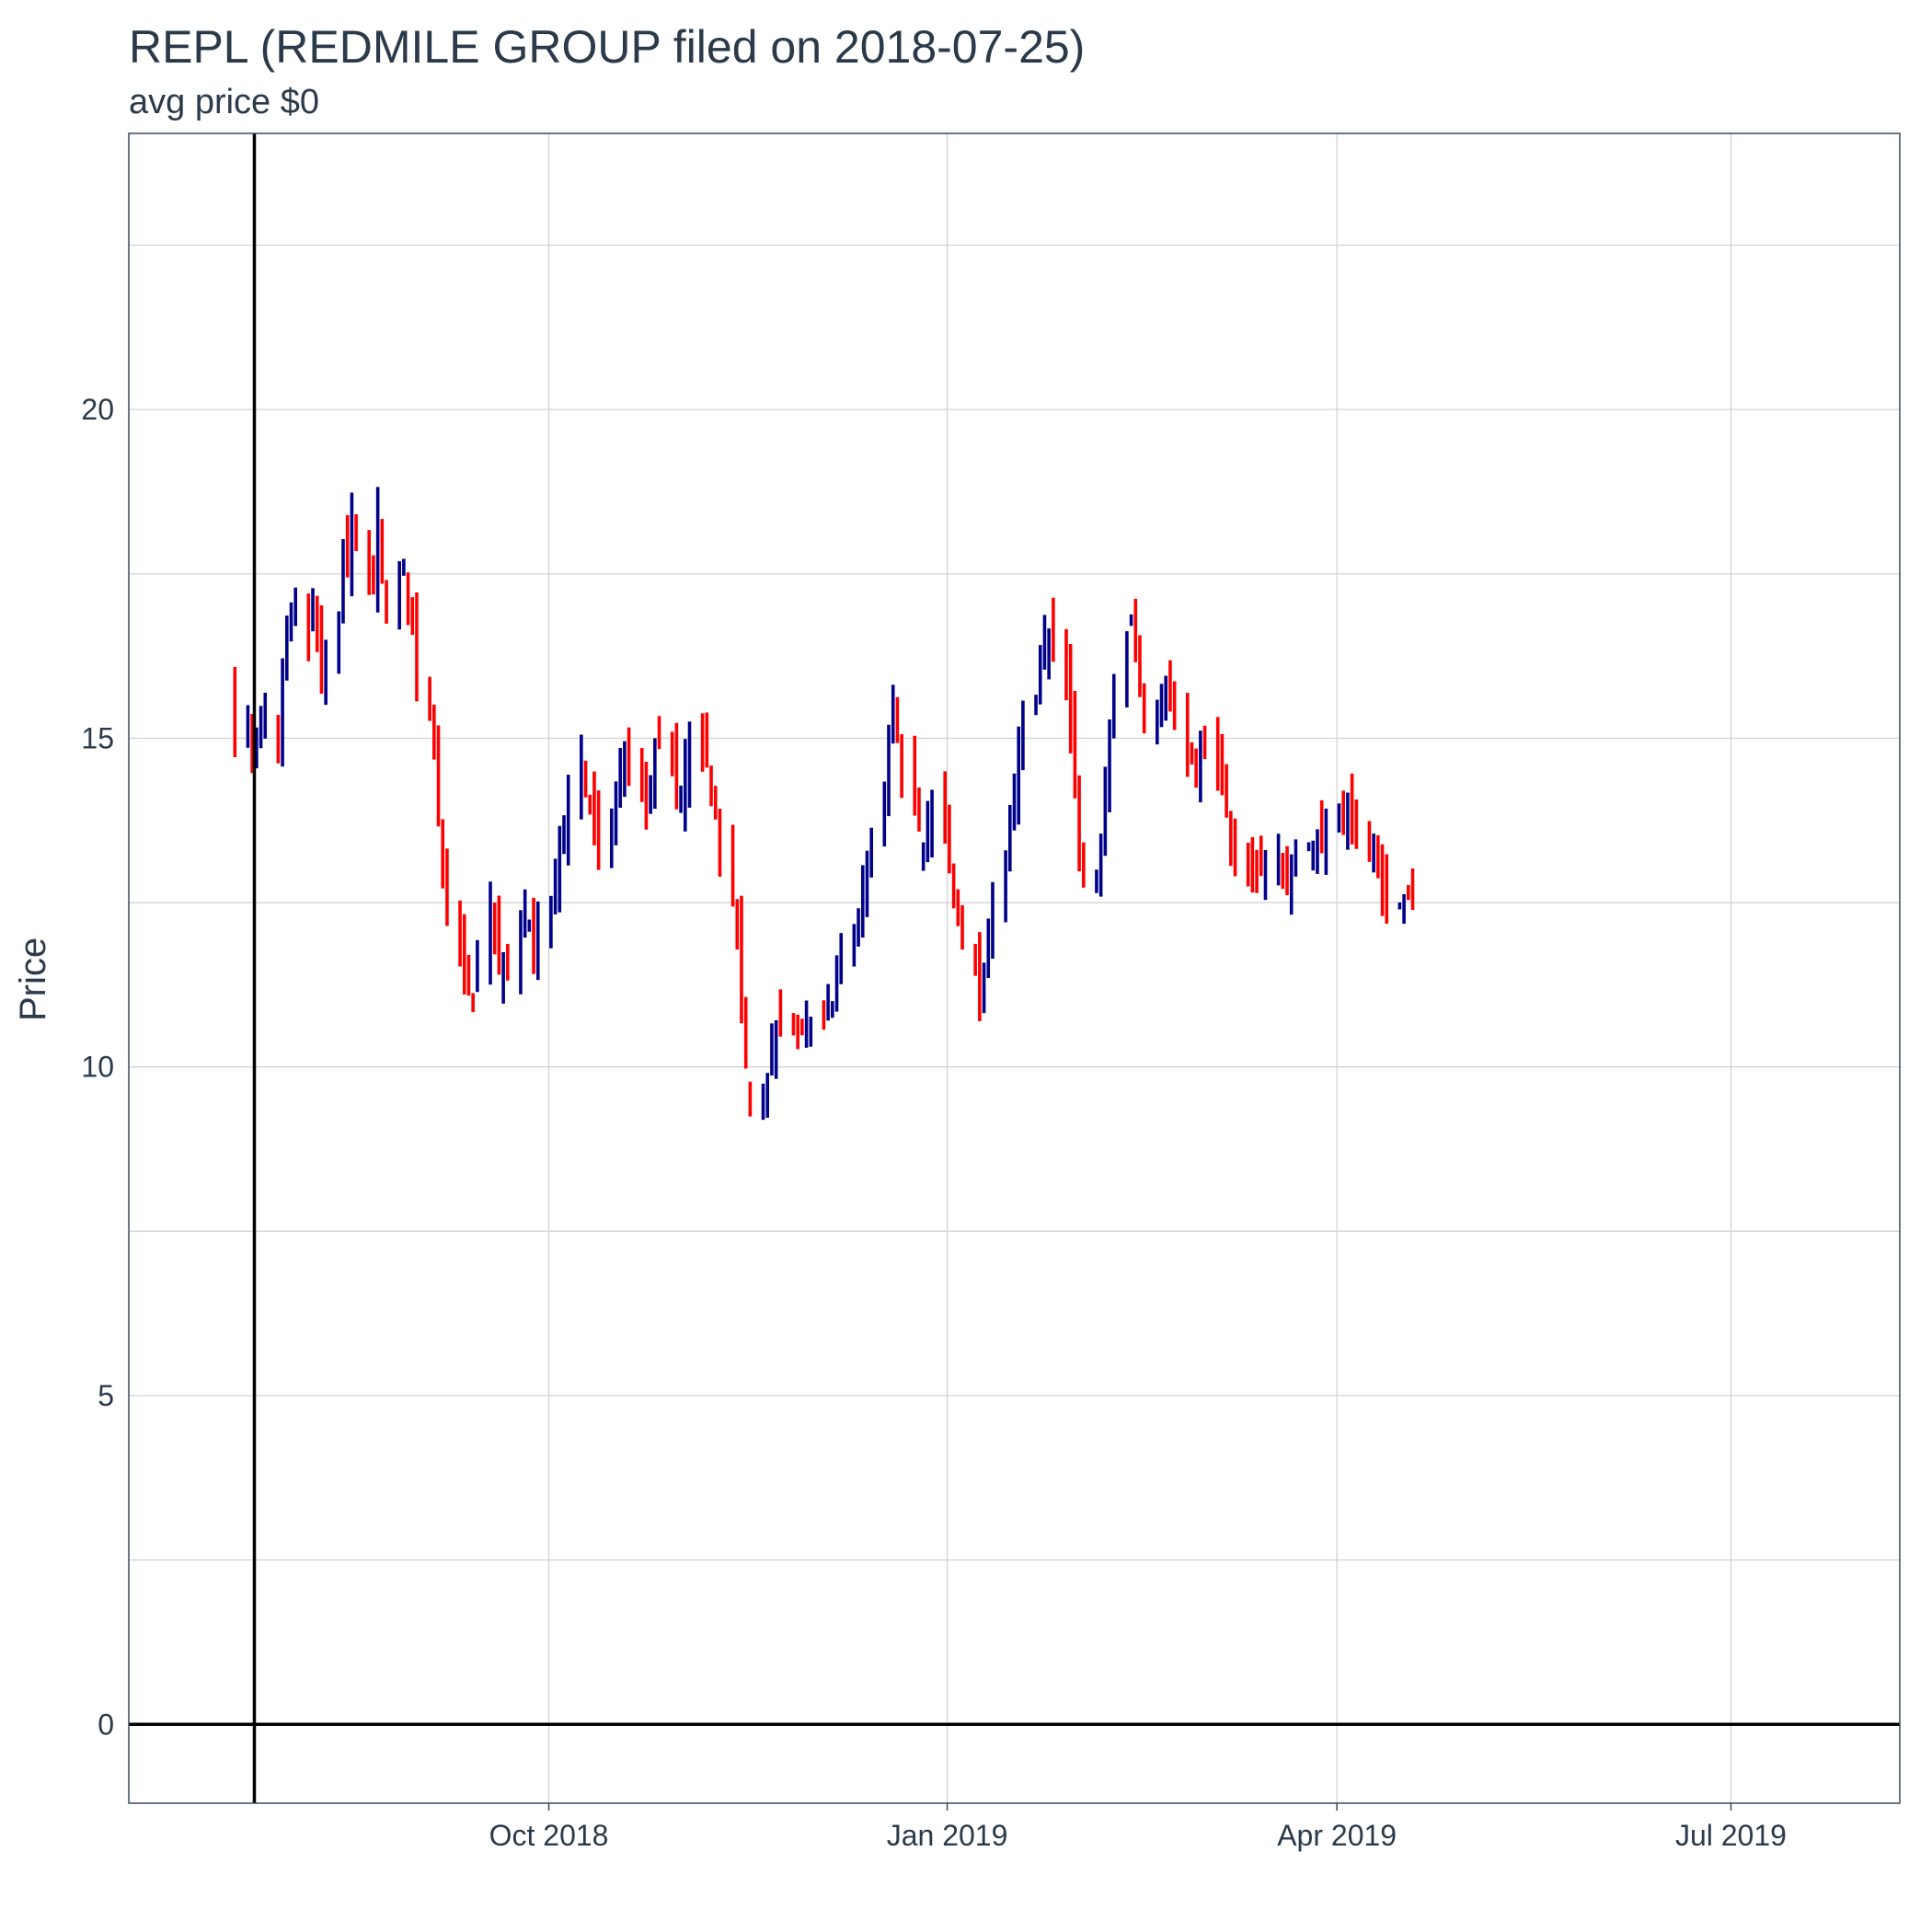 This screenshot has height=1932, width=1932. I want to click on y-tick-label: 15, so click(97, 737).